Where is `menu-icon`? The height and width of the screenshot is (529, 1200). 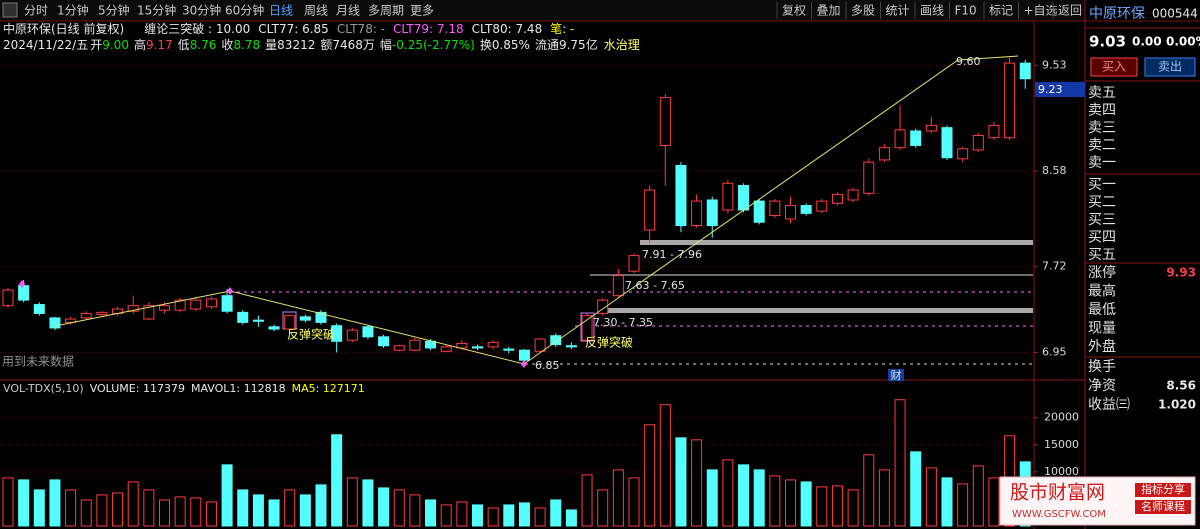 menu-icon is located at coordinates (10, 10).